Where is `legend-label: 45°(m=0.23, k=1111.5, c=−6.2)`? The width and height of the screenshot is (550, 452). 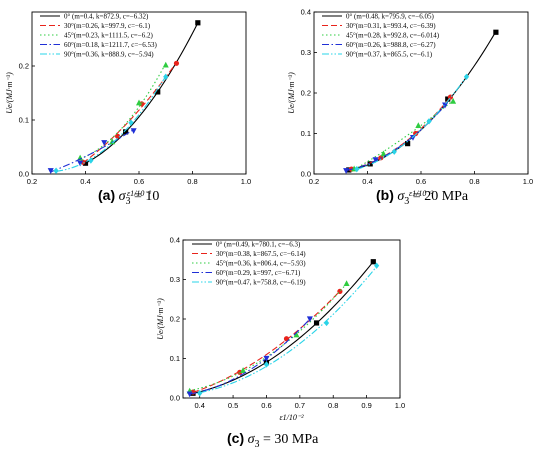 legend-label: 45°(m=0.23, k=1111.5, c=−6.2) is located at coordinates (108, 36).